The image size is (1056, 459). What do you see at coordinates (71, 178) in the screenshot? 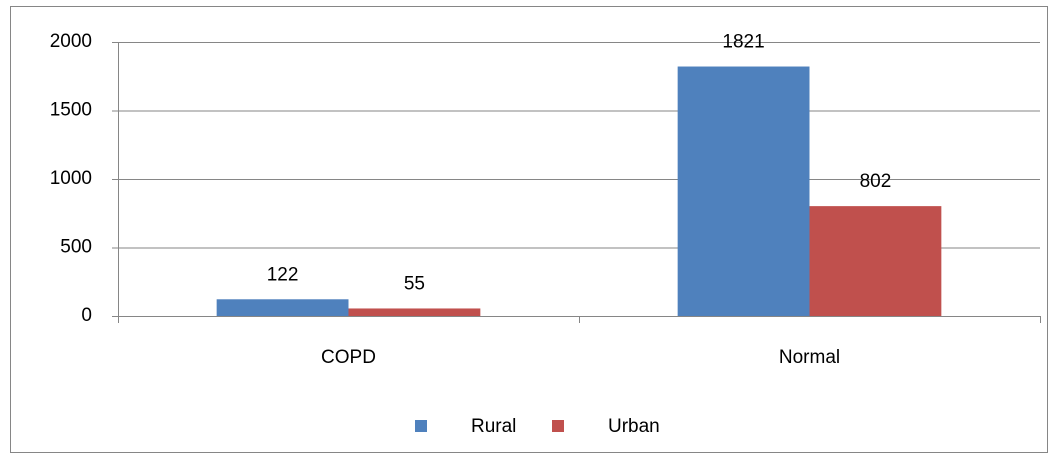
I see `y-tick-label: 1000` at bounding box center [71, 178].